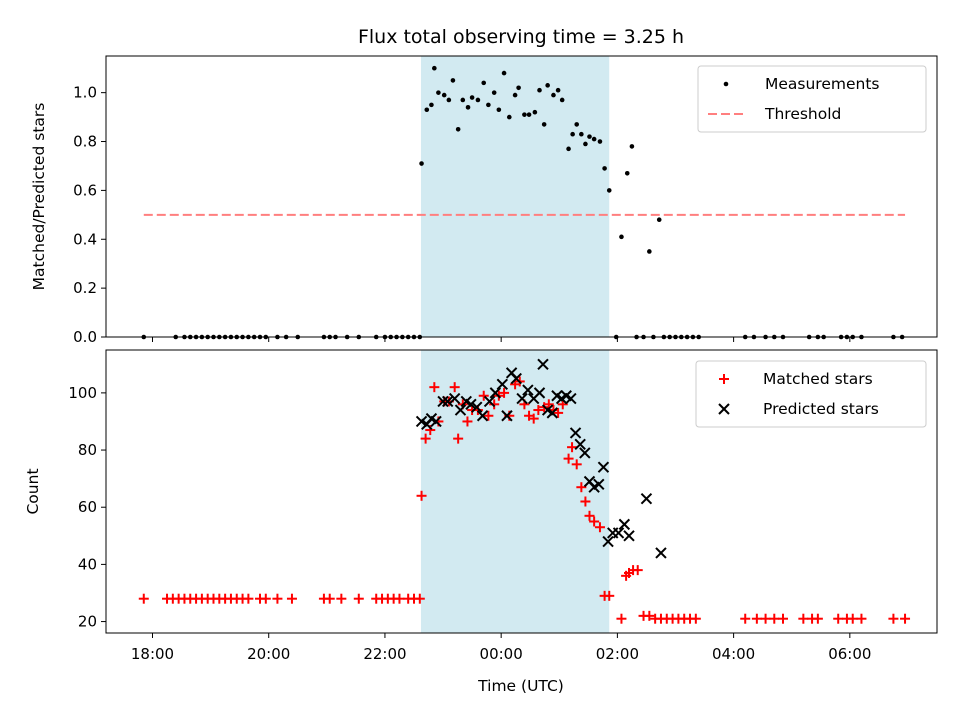  Describe the element at coordinates (617, 654) in the screenshot. I see `x-tick-label: 02:00` at that location.